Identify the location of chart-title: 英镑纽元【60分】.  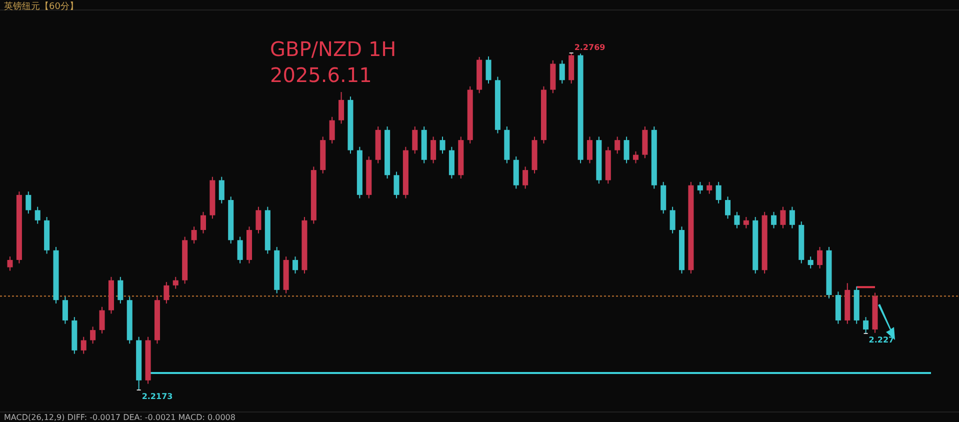
(41, 6).